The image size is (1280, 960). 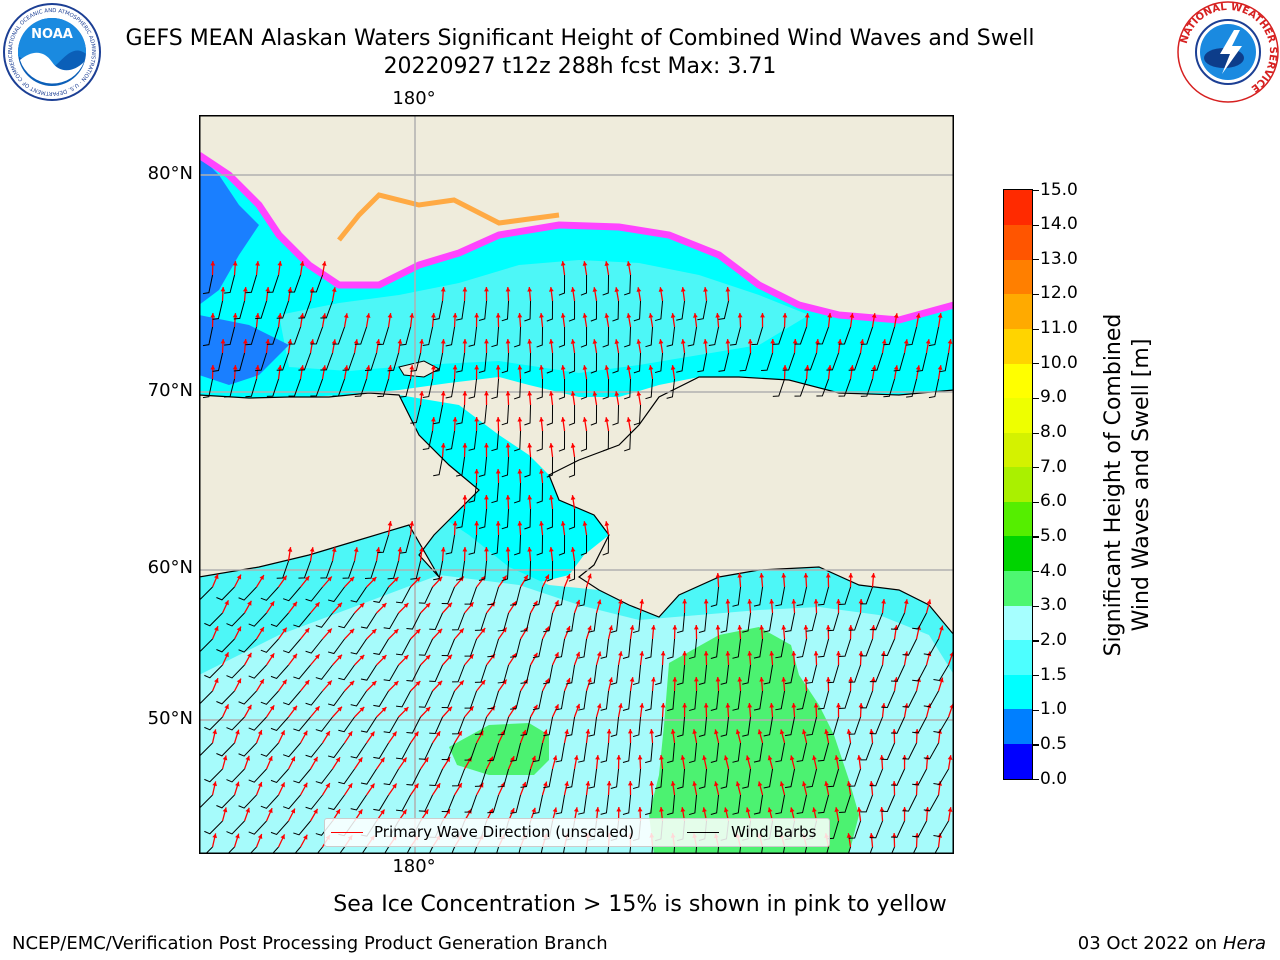 What do you see at coordinates (1059, 189) in the screenshot?
I see `colorbar-tick-label: 15.0` at bounding box center [1059, 189].